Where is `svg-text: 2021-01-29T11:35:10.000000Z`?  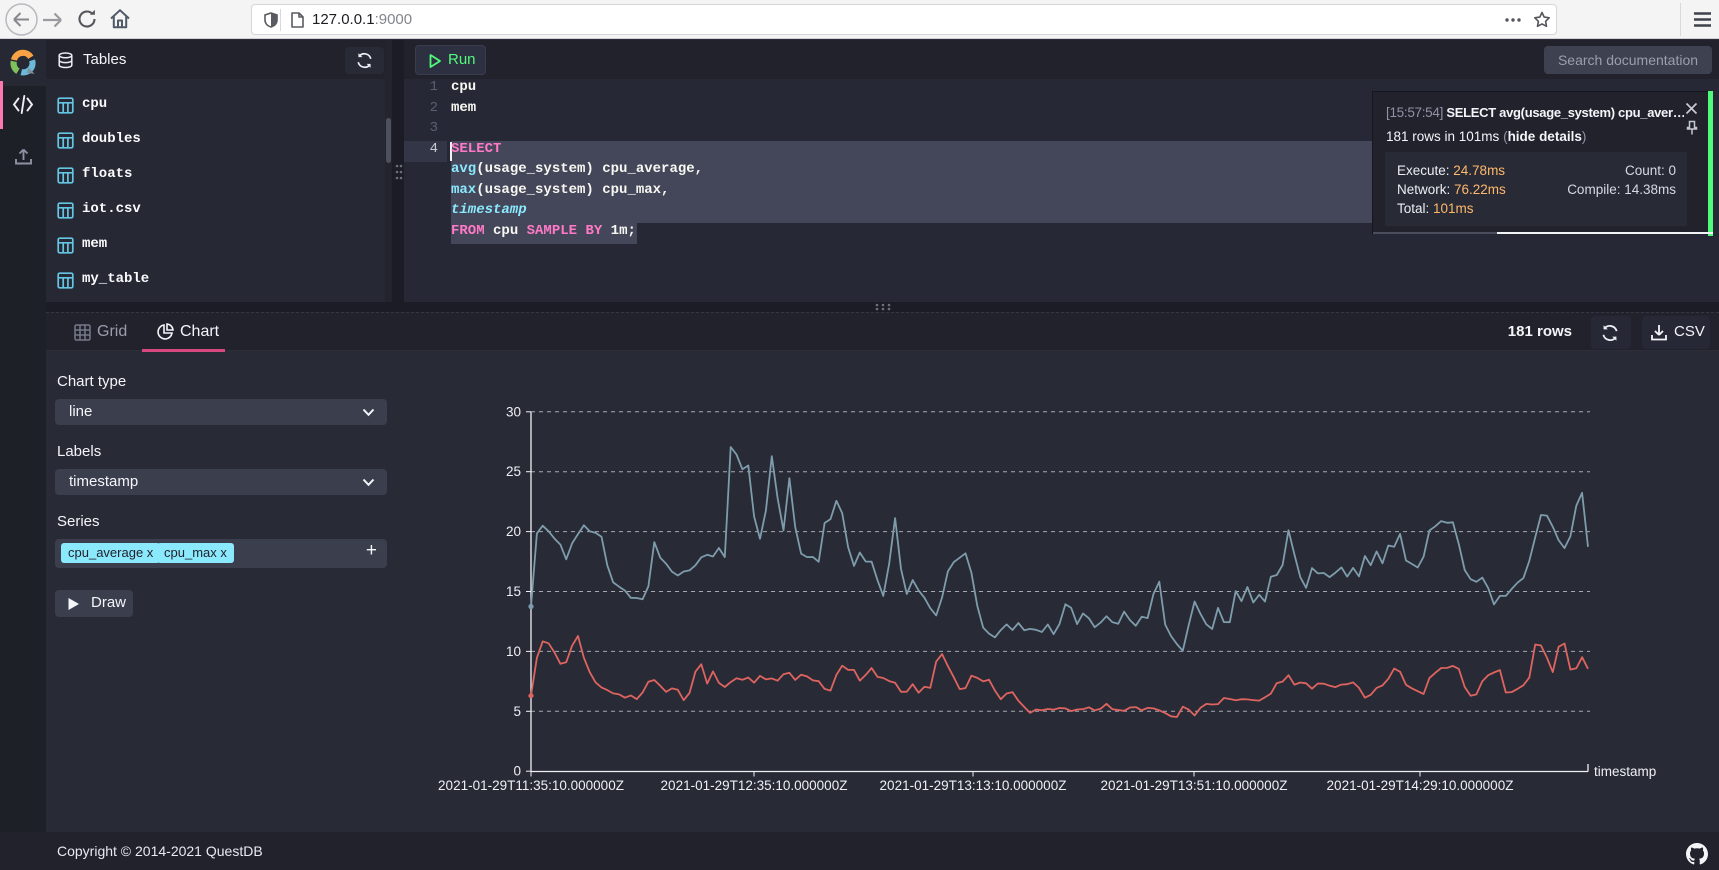
svg-text: 2021-01-29T11:35:10.000000Z is located at coordinates (531, 785).